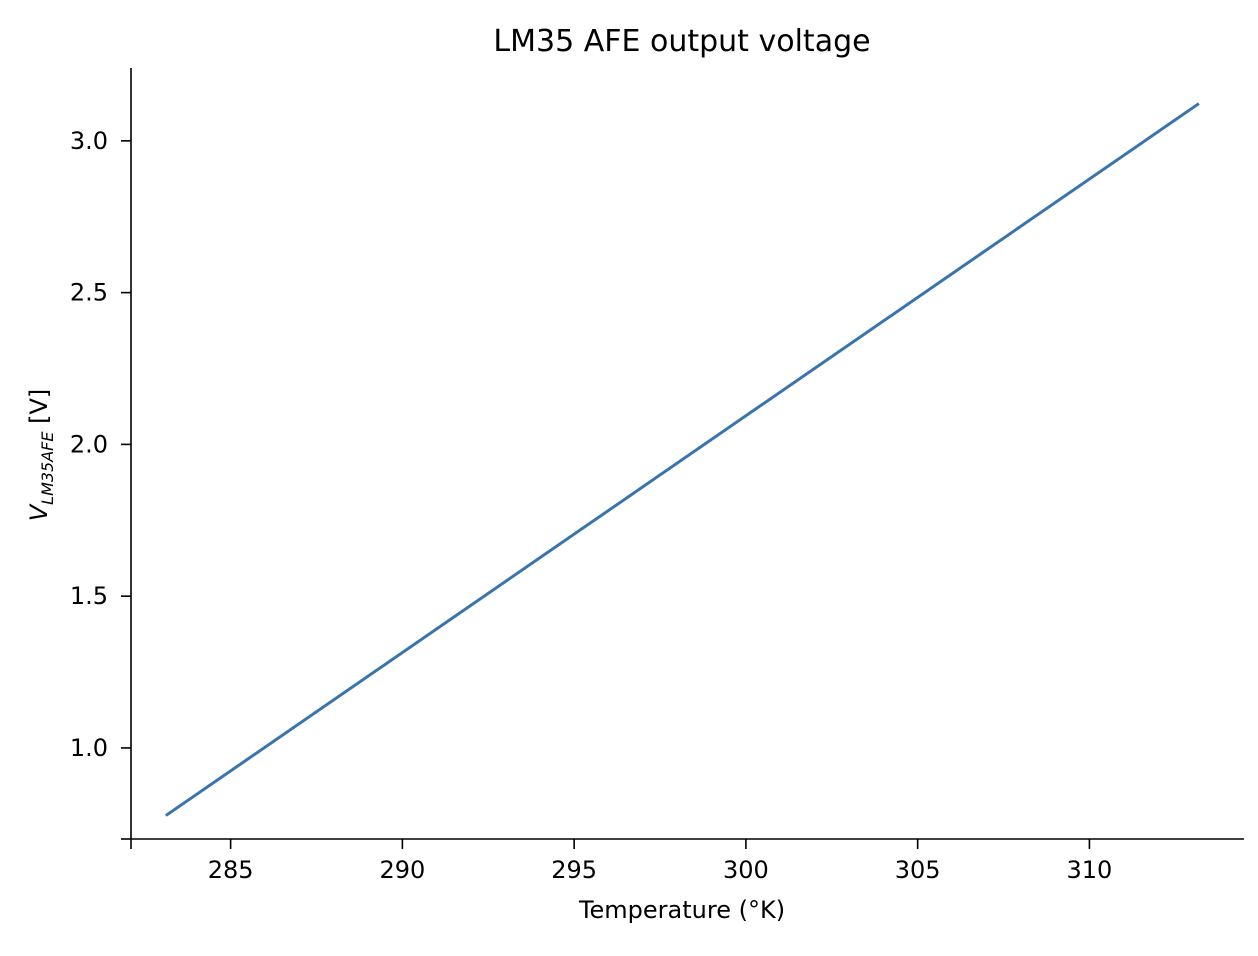 This screenshot has height=956, width=1258. I want to click on chart-title: LM35 AFE output voltage, so click(681, 41).